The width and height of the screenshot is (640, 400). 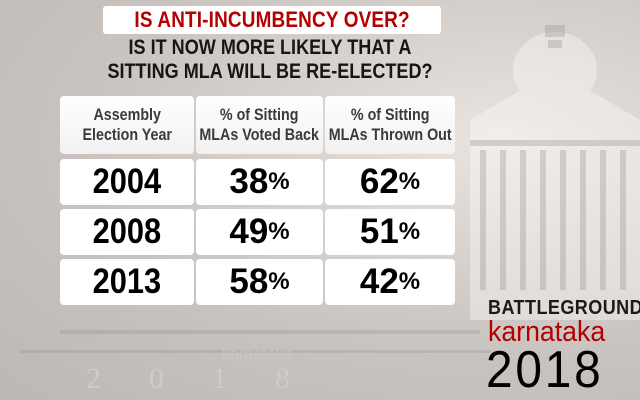 What do you see at coordinates (270, 71) in the screenshot?
I see `subtitle-line-2: SITTING MLA WILL BE RE-ELECTED?` at bounding box center [270, 71].